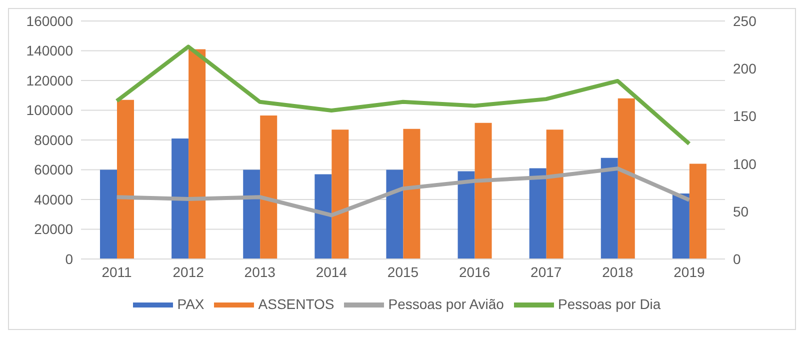  Describe the element at coordinates (403, 272) in the screenshot. I see `x-tick-label: 2015` at that location.